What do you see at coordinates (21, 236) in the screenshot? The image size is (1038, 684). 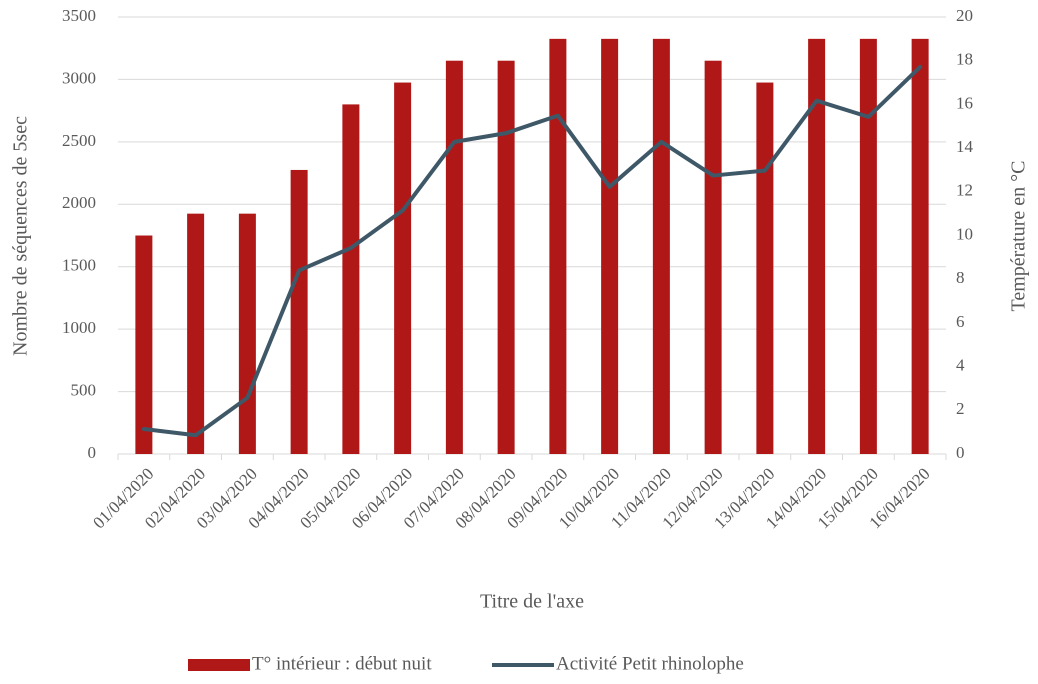 I see `y-axis-title: Nombre de séquences de 5sec` at bounding box center [21, 236].